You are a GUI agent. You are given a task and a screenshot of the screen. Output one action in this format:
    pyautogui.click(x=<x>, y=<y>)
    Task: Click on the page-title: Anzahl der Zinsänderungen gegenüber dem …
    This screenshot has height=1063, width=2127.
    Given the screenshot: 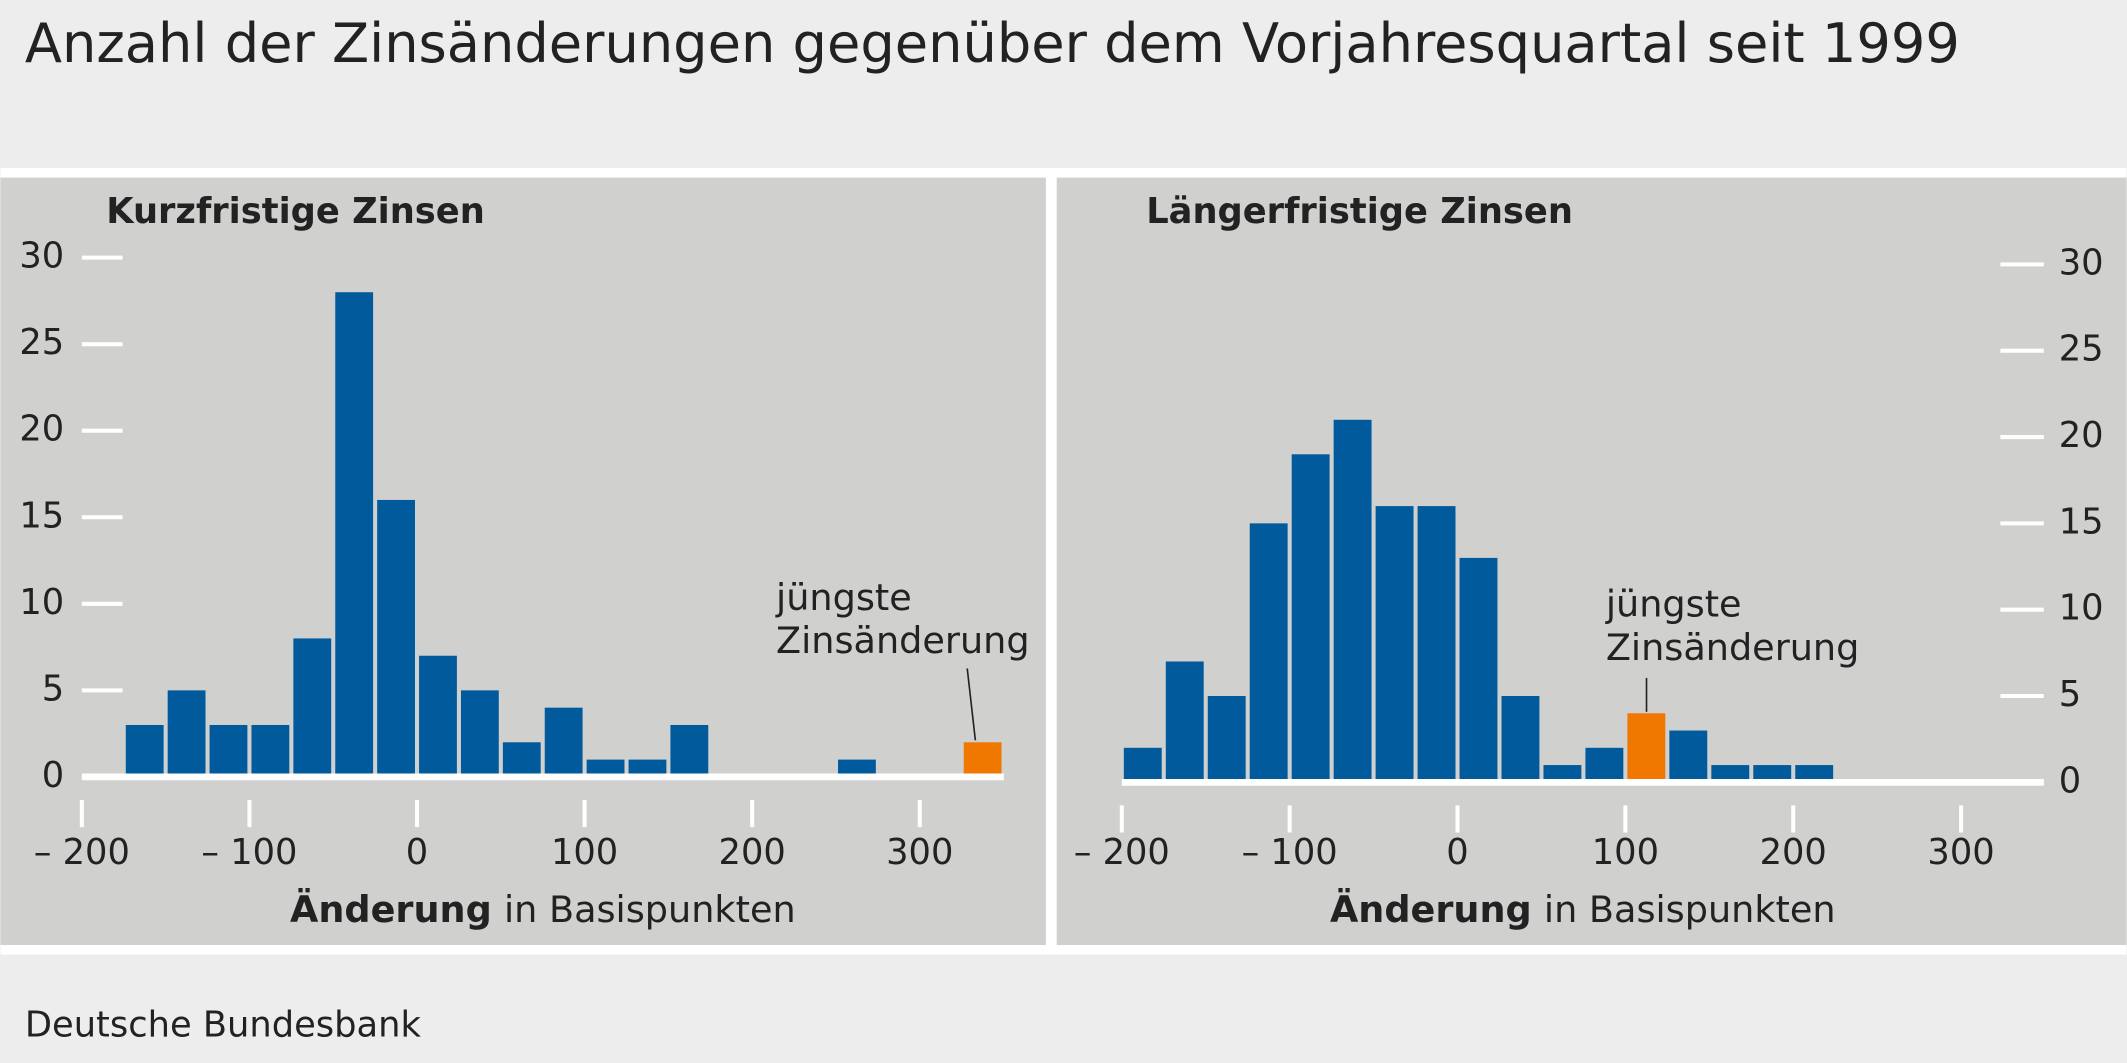 What is the action you would take?
    pyautogui.click(x=992, y=43)
    